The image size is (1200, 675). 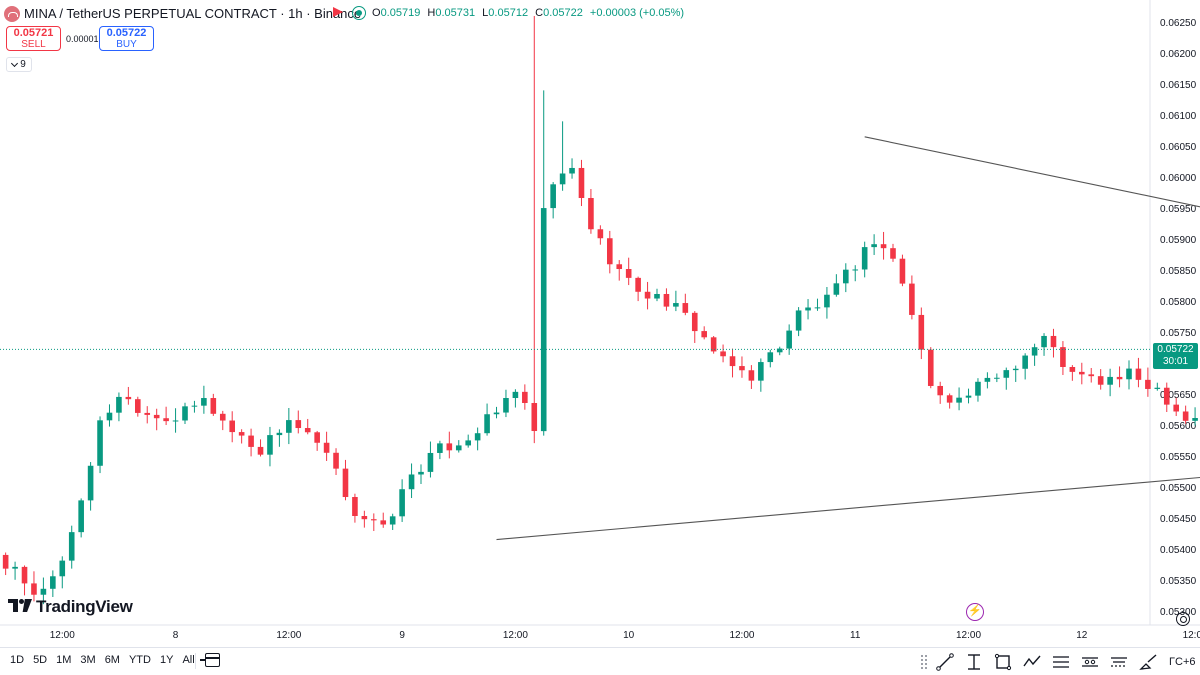 What do you see at coordinates (975, 612) in the screenshot?
I see `lightning-icon: ⚡` at bounding box center [975, 612].